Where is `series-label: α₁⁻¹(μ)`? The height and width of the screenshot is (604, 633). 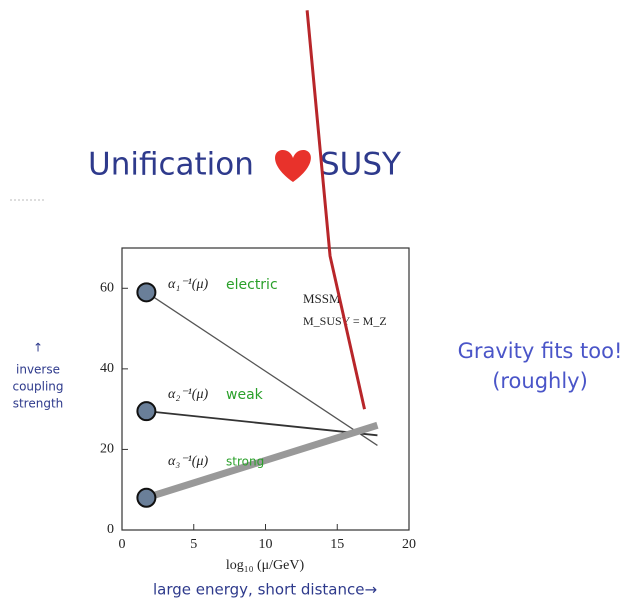
series-label: α₁⁻¹(μ) is located at coordinates (188, 284).